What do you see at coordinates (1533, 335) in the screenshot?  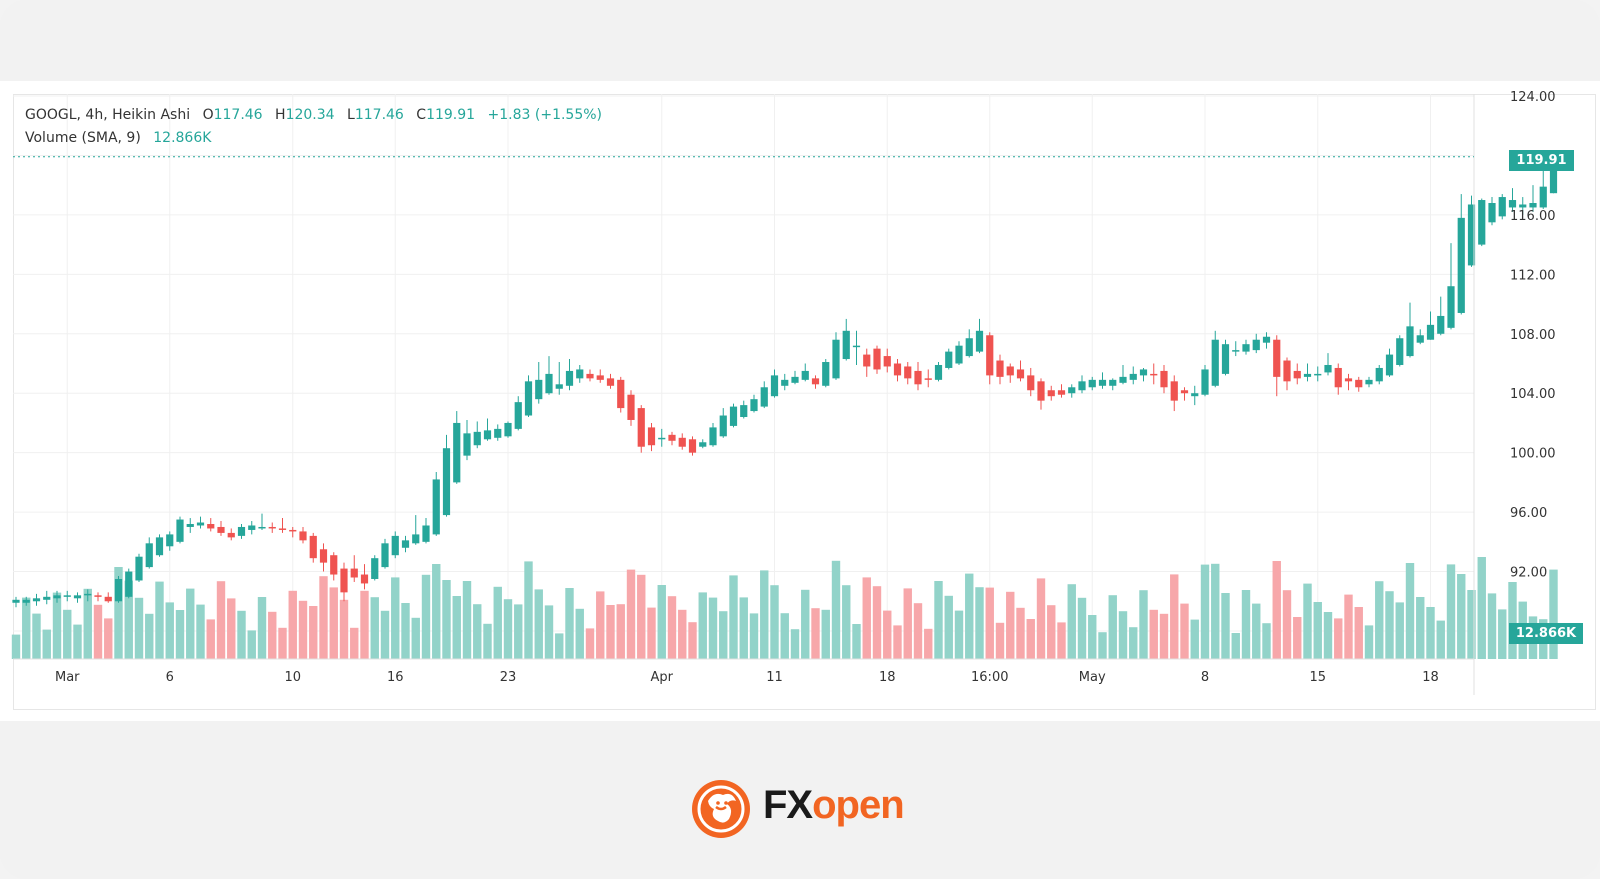 I see `y-tick-label: 108.00` at bounding box center [1533, 335].